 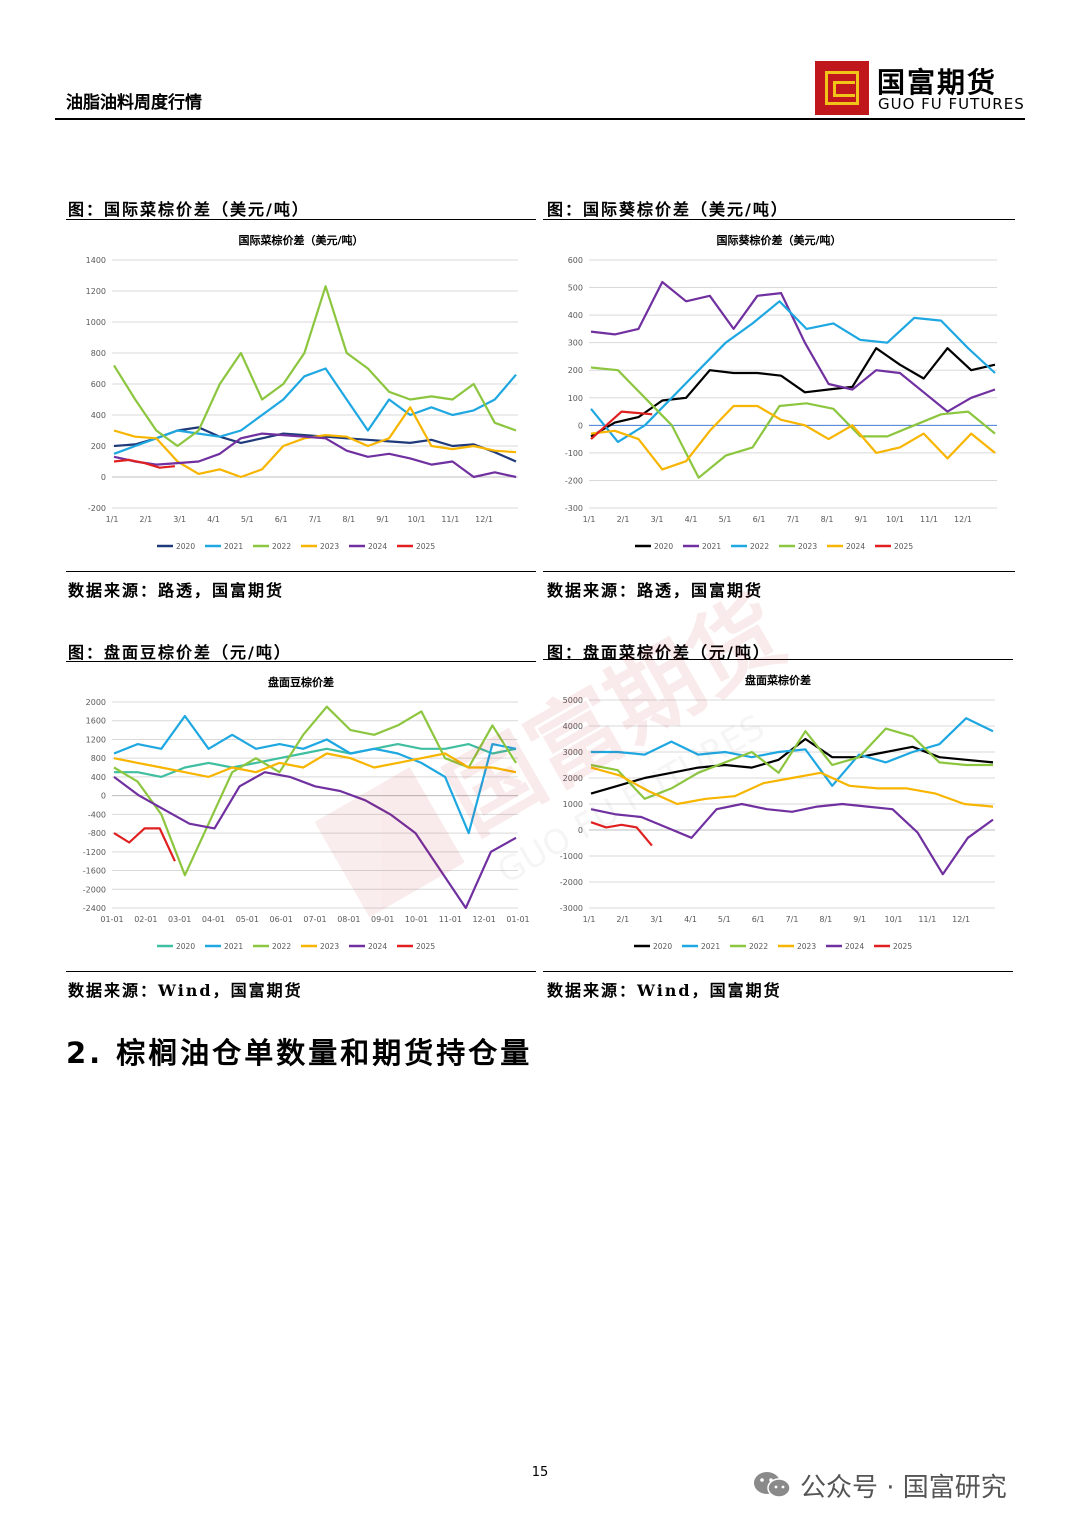 I want to click on x-tick-label: 7/1, so click(x=792, y=919).